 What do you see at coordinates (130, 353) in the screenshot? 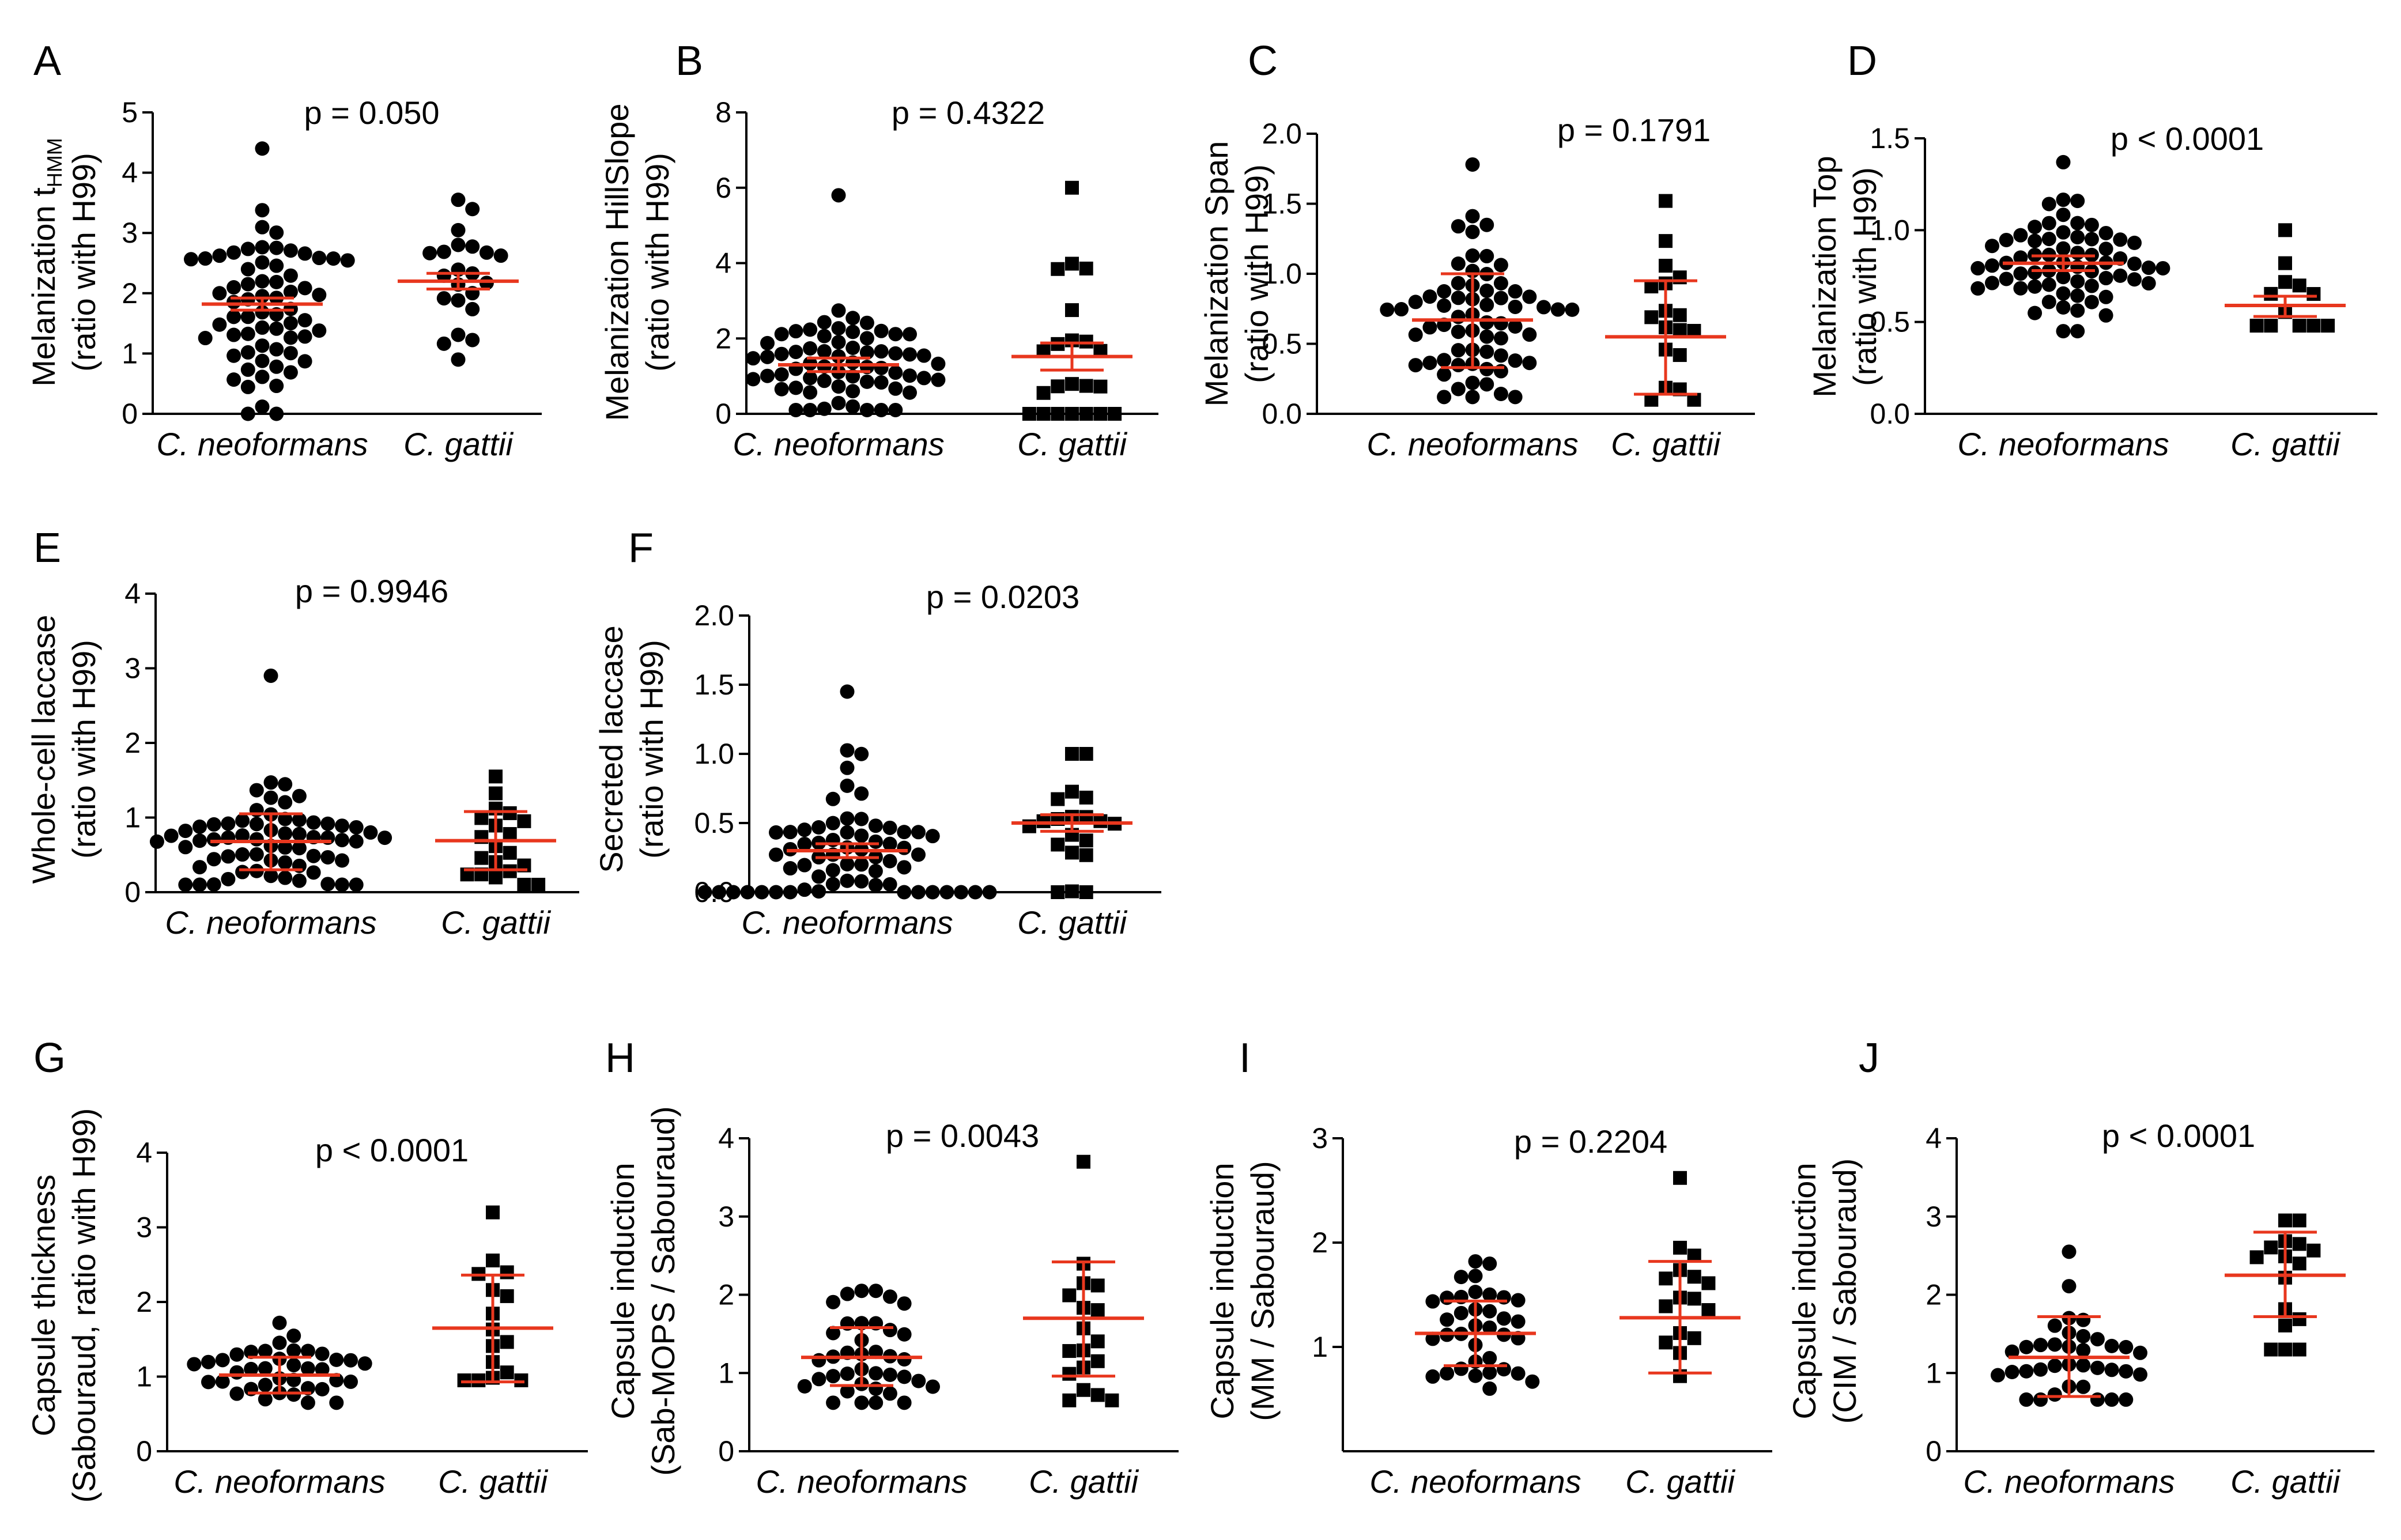
I see `y-tick-label: 1` at bounding box center [130, 353].